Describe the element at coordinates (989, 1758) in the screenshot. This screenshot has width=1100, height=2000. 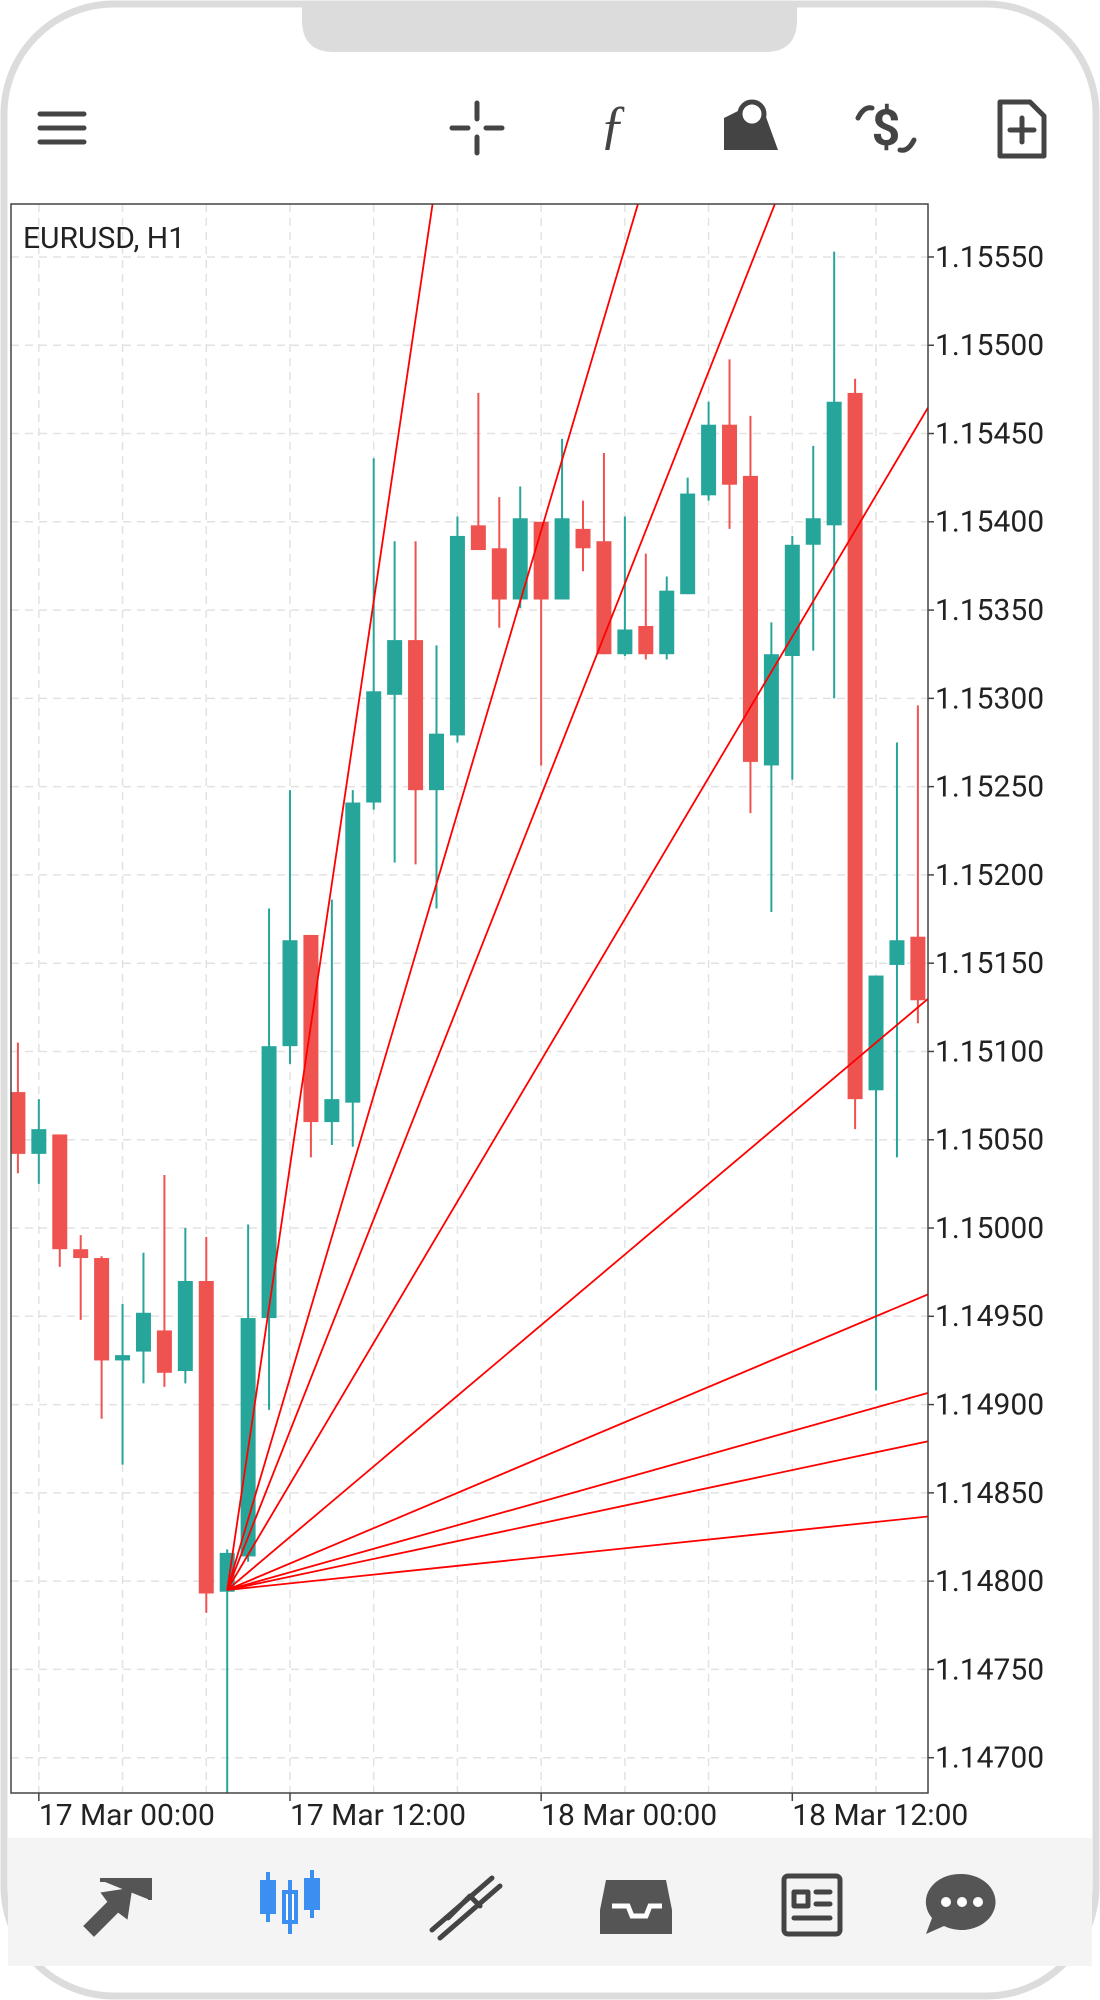
I see `y-tick-label: 1.14700` at that location.